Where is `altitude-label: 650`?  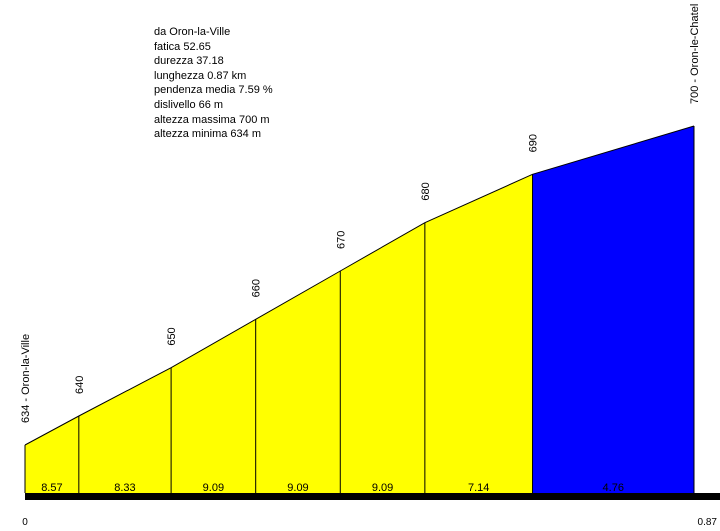
altitude-label: 650 is located at coordinates (172, 336).